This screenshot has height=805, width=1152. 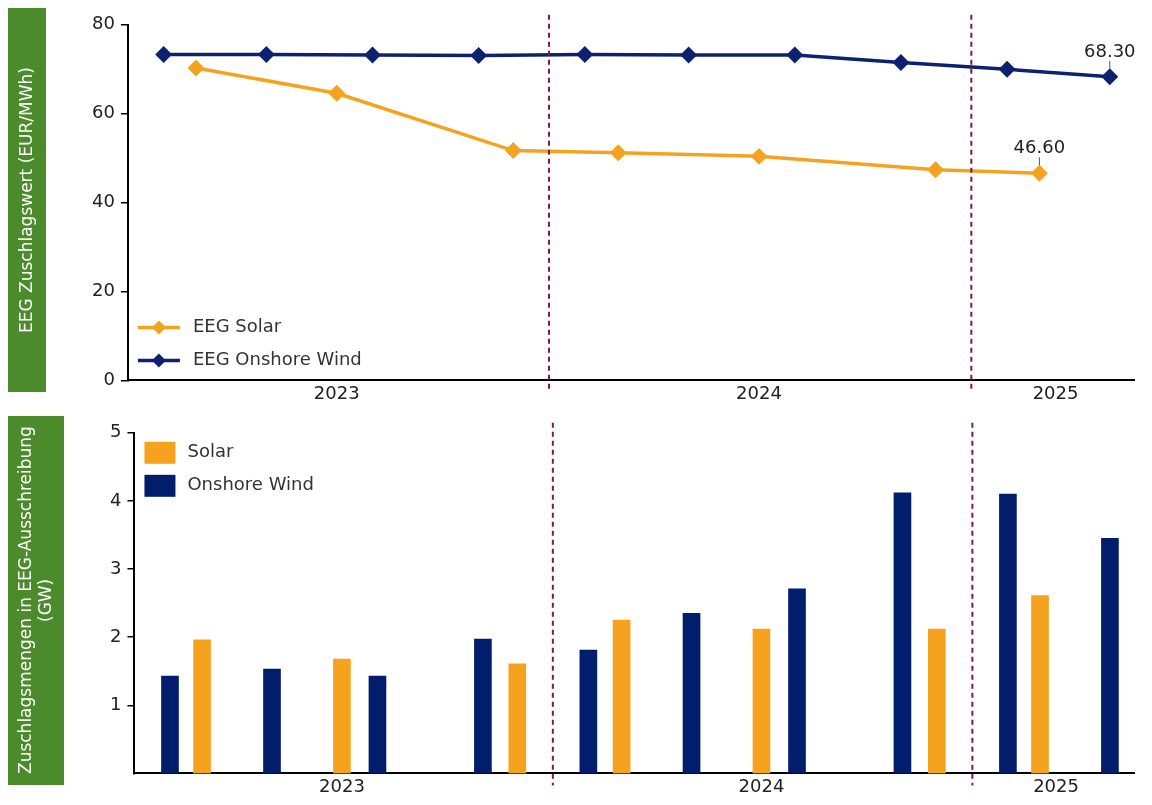 I want to click on y-tick-label: 80, so click(x=103, y=23).